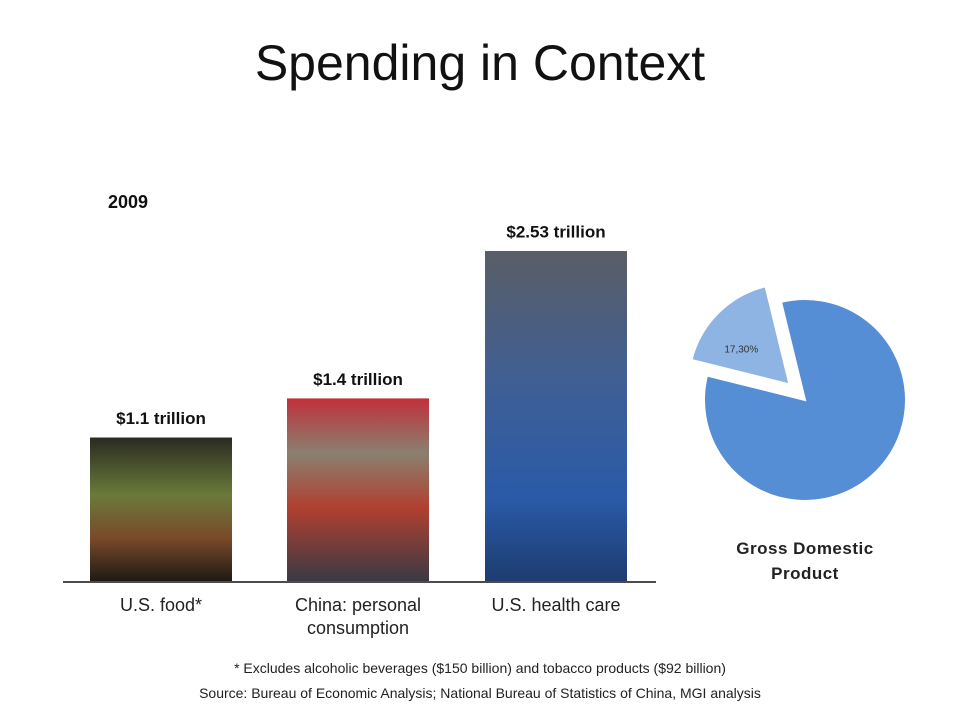 Image resolution: width=960 pixels, height=720 pixels. What do you see at coordinates (480, 63) in the screenshot?
I see `slide-title: Spending in Context` at bounding box center [480, 63].